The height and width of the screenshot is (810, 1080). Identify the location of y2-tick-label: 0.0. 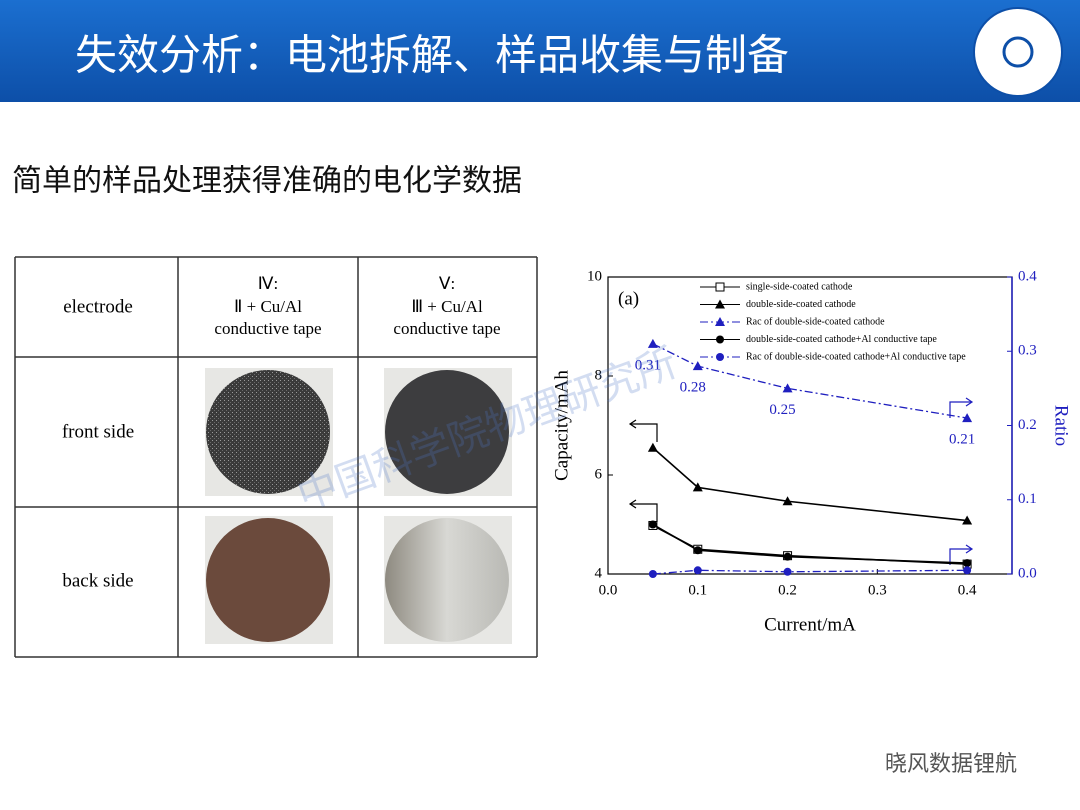
(1027, 573).